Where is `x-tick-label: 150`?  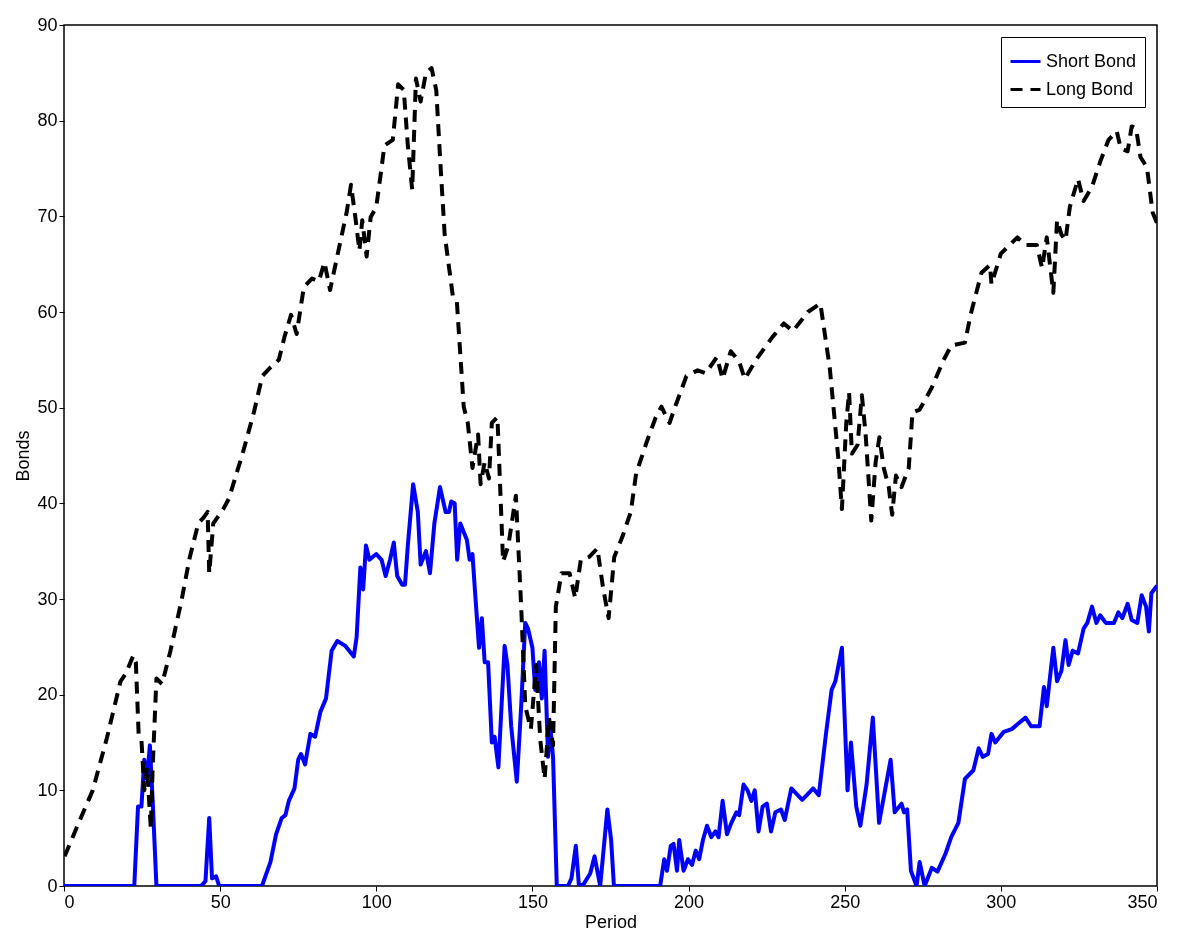
x-tick-label: 150 is located at coordinates (532, 901).